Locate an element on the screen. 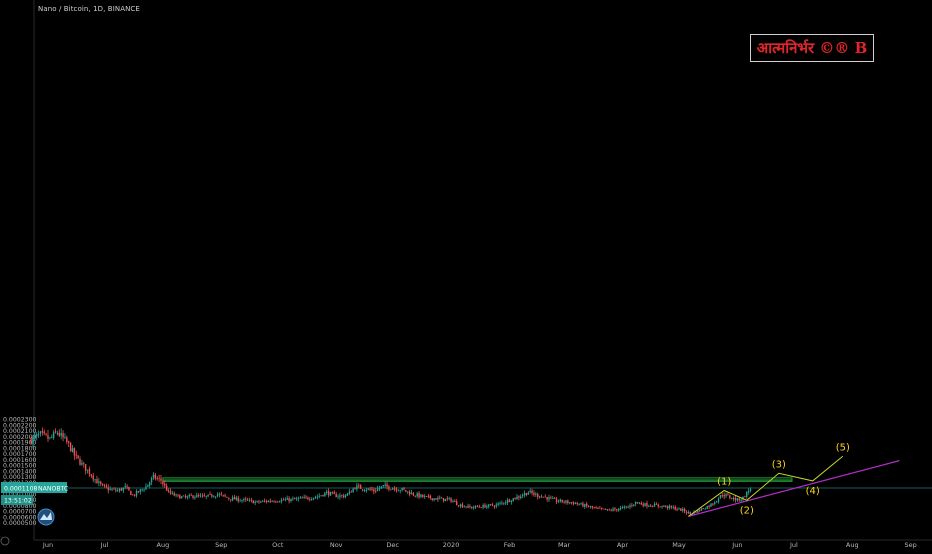 The height and width of the screenshot is (554, 932). logo-mountain-icon is located at coordinates (46, 516).